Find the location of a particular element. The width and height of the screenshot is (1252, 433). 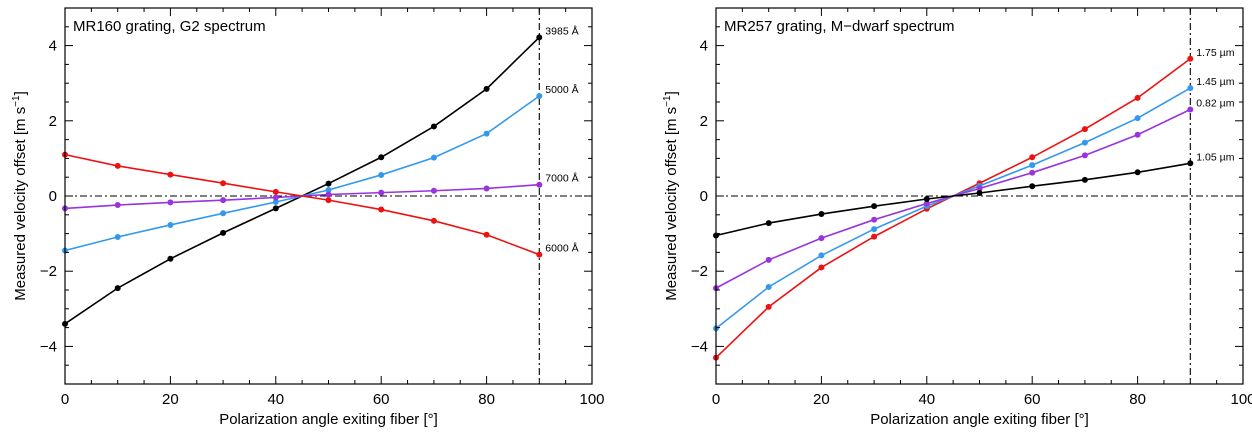

series-label-0: 3985 Å is located at coordinates (561, 30).